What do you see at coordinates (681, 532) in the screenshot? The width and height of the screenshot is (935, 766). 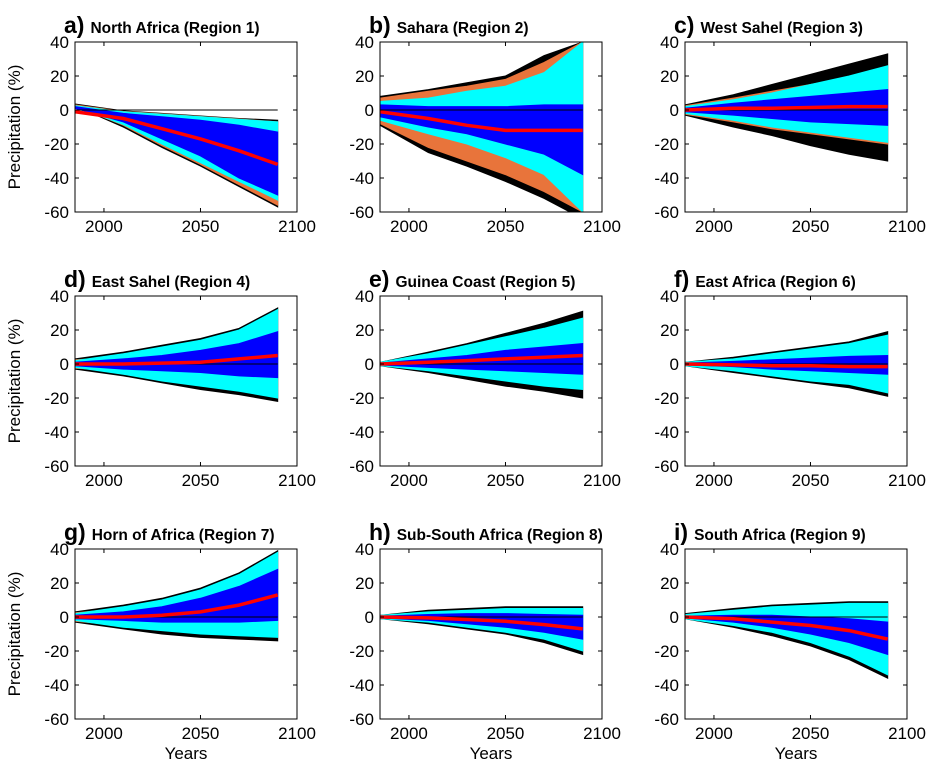 I see `panel-letter: i)` at bounding box center [681, 532].